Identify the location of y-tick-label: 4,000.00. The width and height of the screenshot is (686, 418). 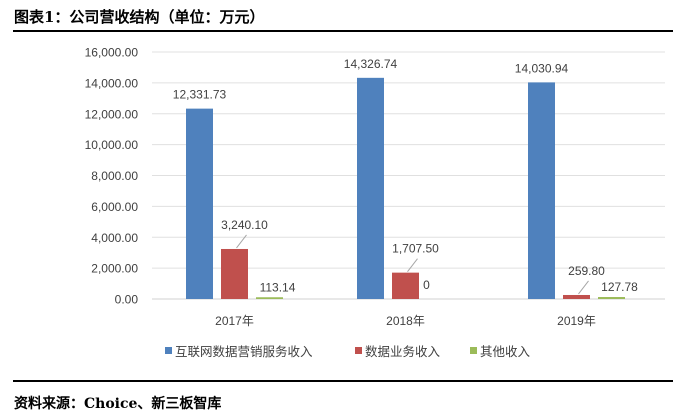
(114, 238).